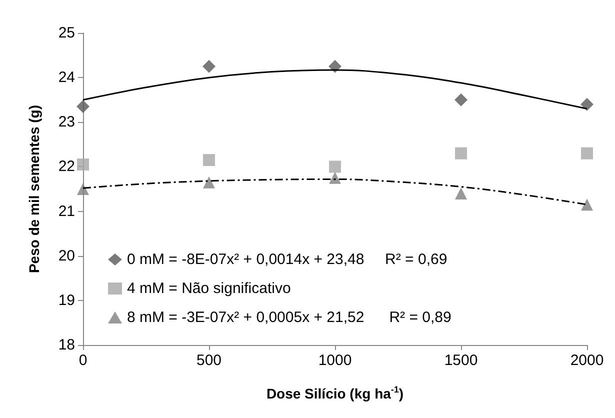 The width and height of the screenshot is (615, 418). What do you see at coordinates (66, 211) in the screenshot?
I see `y-tick-label: 21` at bounding box center [66, 211].